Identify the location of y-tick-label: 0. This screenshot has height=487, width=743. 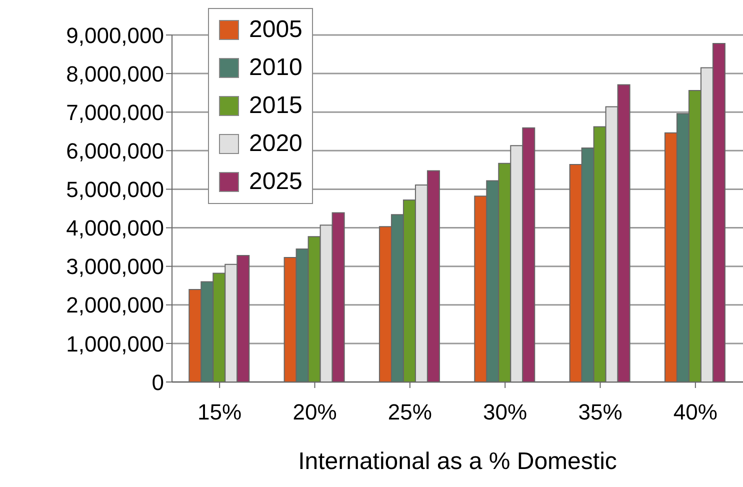
(158, 382).